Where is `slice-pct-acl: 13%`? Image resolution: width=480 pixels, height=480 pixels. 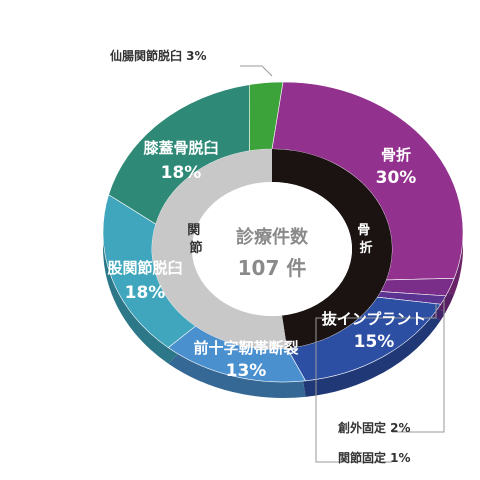
slice-pct-acl: 13% is located at coordinates (246, 371).